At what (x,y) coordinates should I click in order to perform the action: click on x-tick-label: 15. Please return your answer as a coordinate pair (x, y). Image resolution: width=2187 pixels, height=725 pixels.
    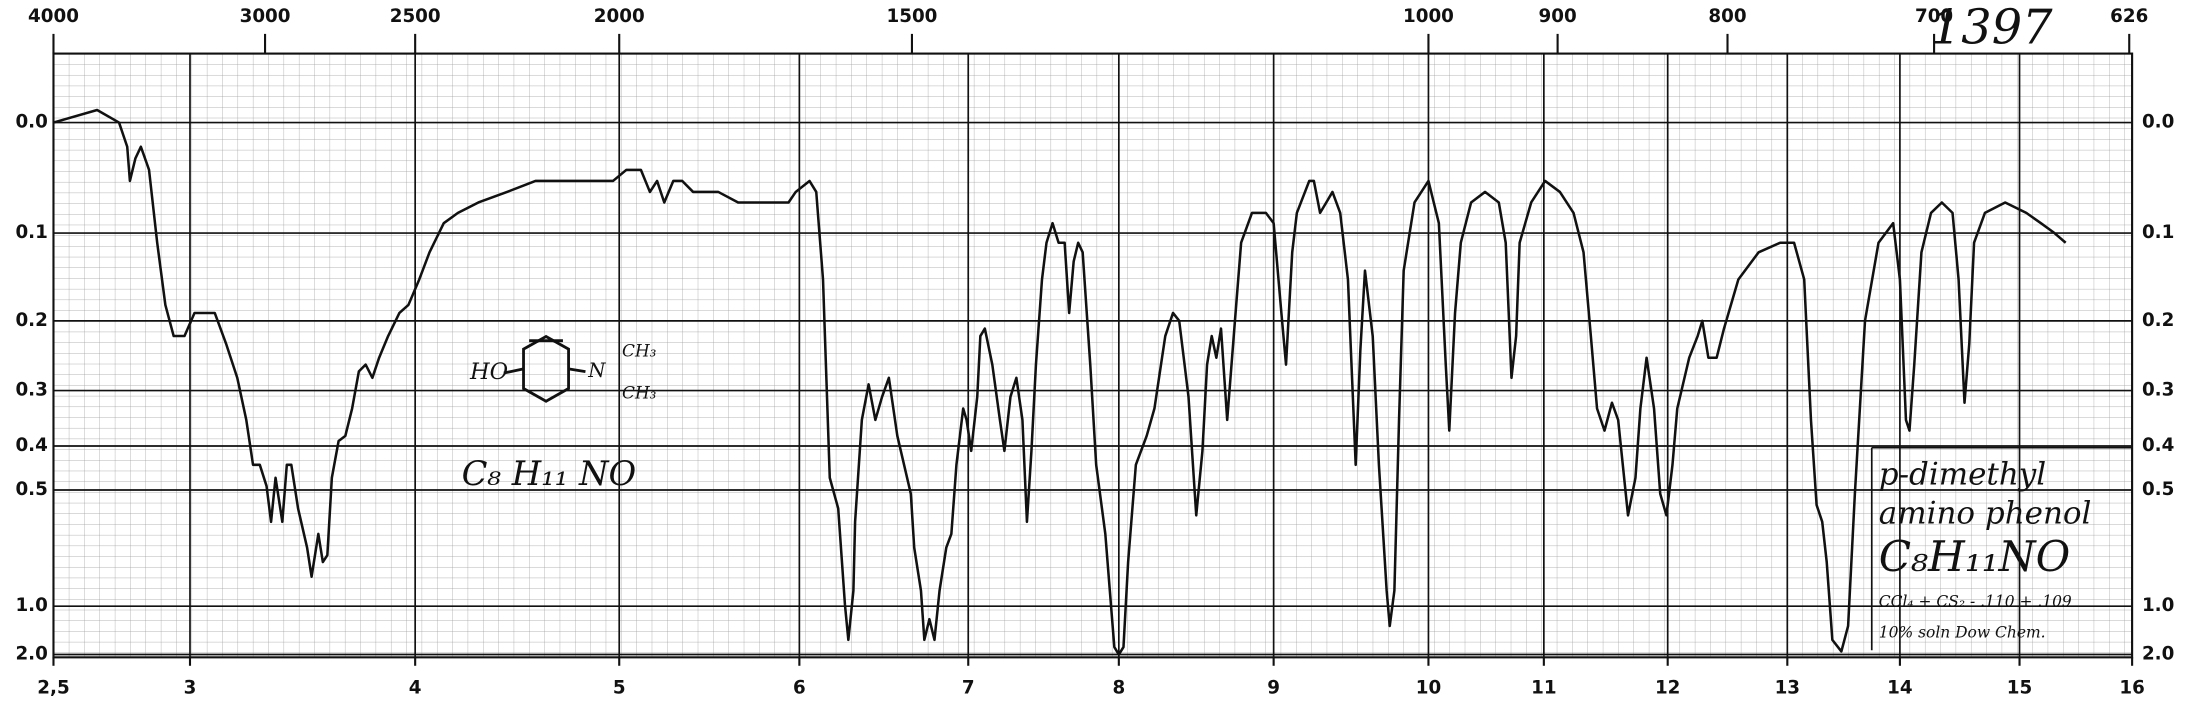
    Looking at the image, I should click on (2019, 687).